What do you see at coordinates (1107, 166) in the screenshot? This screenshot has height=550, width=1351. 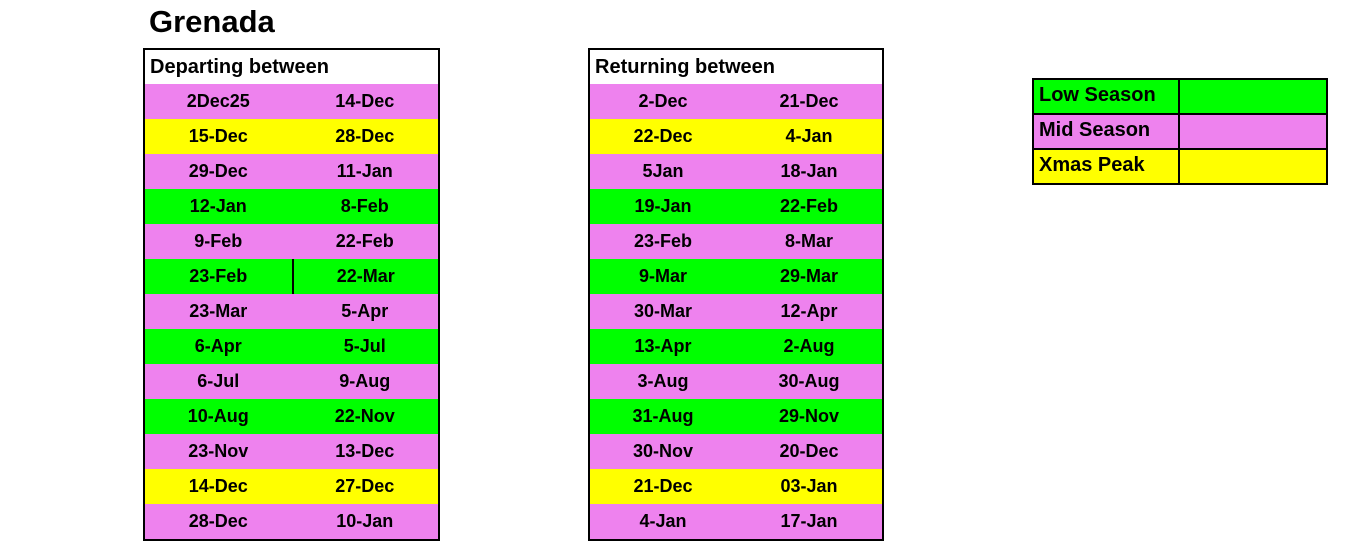 I see `legend-label: Xmas Peak` at bounding box center [1107, 166].